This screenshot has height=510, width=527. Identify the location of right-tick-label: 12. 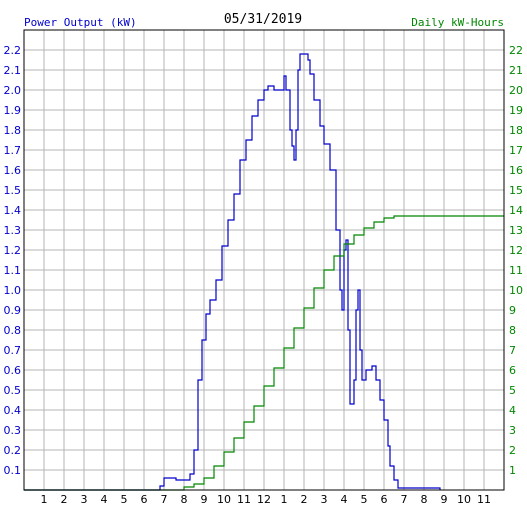
(516, 250).